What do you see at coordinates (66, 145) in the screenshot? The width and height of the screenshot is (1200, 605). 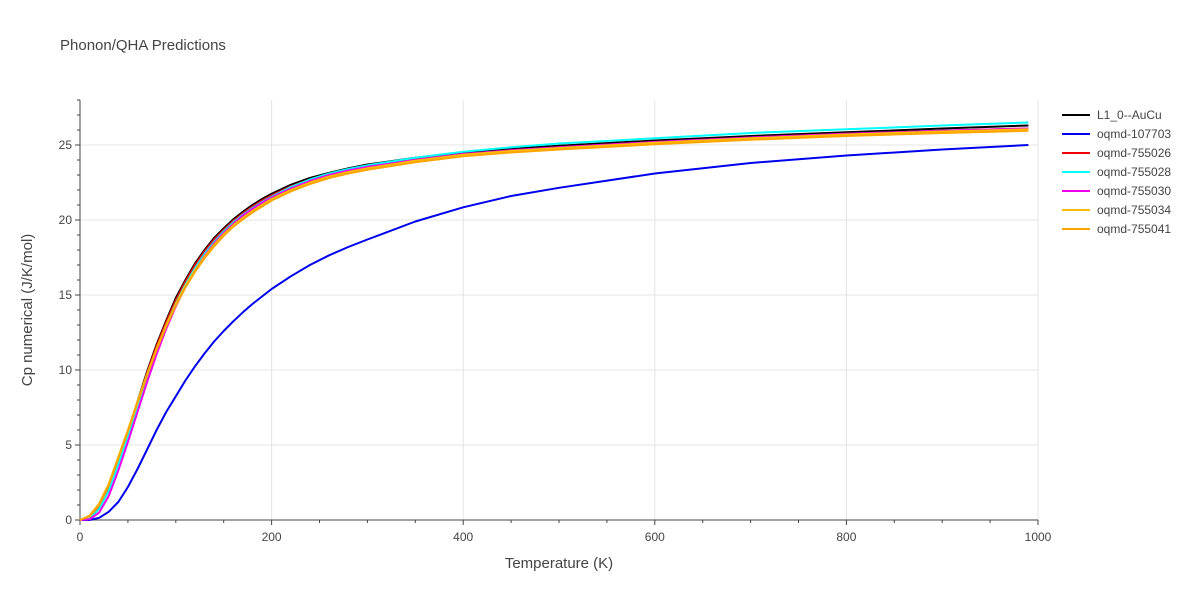 I see `y-tick-label-5: 25` at bounding box center [66, 145].